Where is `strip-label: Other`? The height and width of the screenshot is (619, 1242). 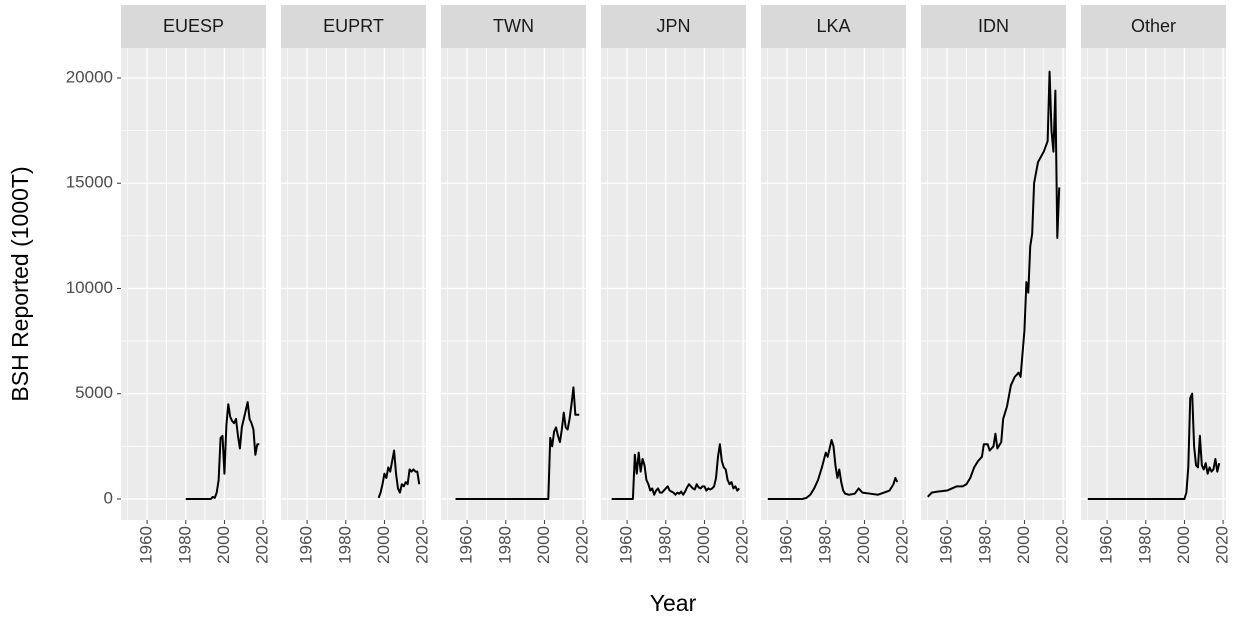
strip-label: Other is located at coordinates (1153, 26).